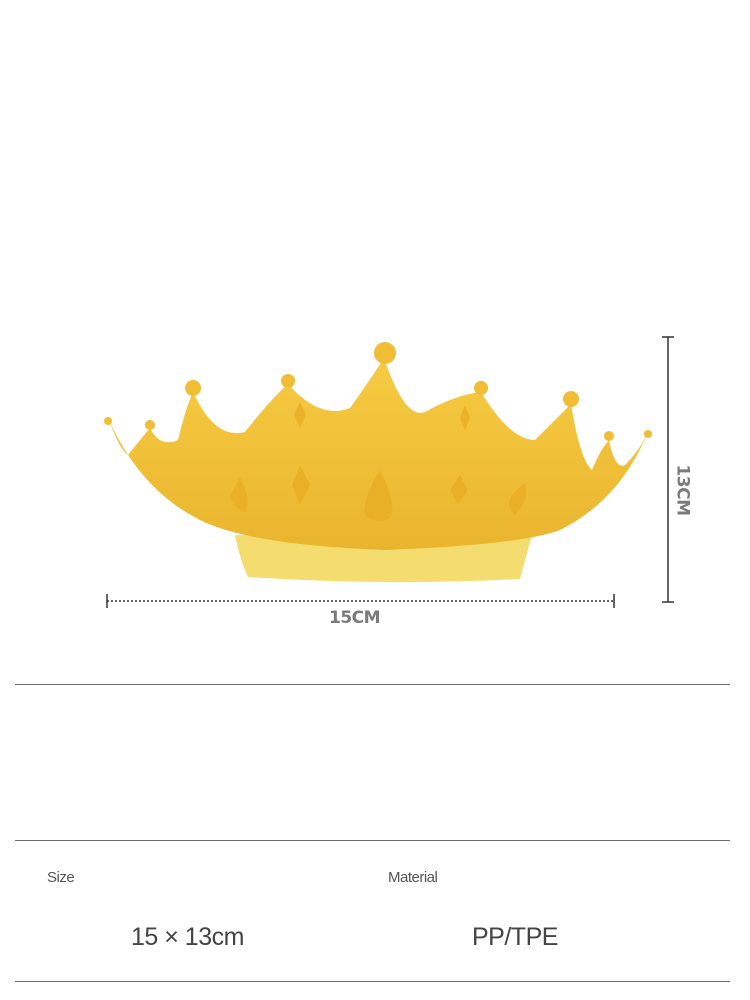 Image resolution: width=750 pixels, height=1000 pixels. What do you see at coordinates (413, 877) in the screenshot?
I see `material-label: Material` at bounding box center [413, 877].